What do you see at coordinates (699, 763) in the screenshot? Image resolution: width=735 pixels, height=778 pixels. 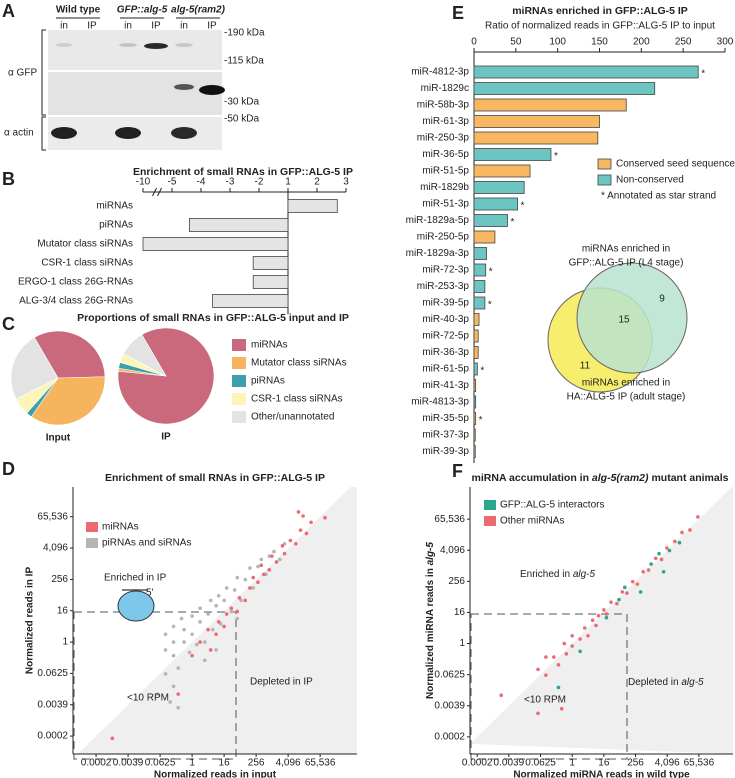 I see `x-tick-label: 65,536` at bounding box center [699, 763].